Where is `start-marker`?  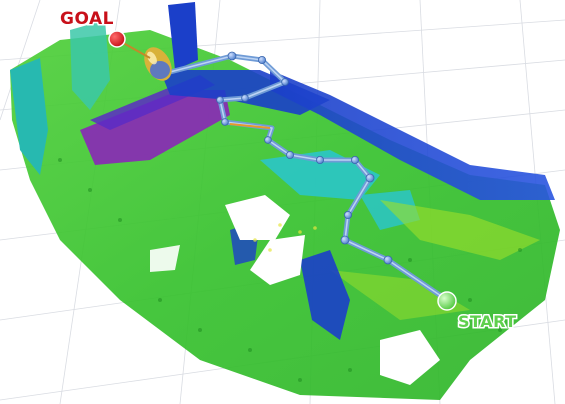
start-marker is located at coordinates (447, 301).